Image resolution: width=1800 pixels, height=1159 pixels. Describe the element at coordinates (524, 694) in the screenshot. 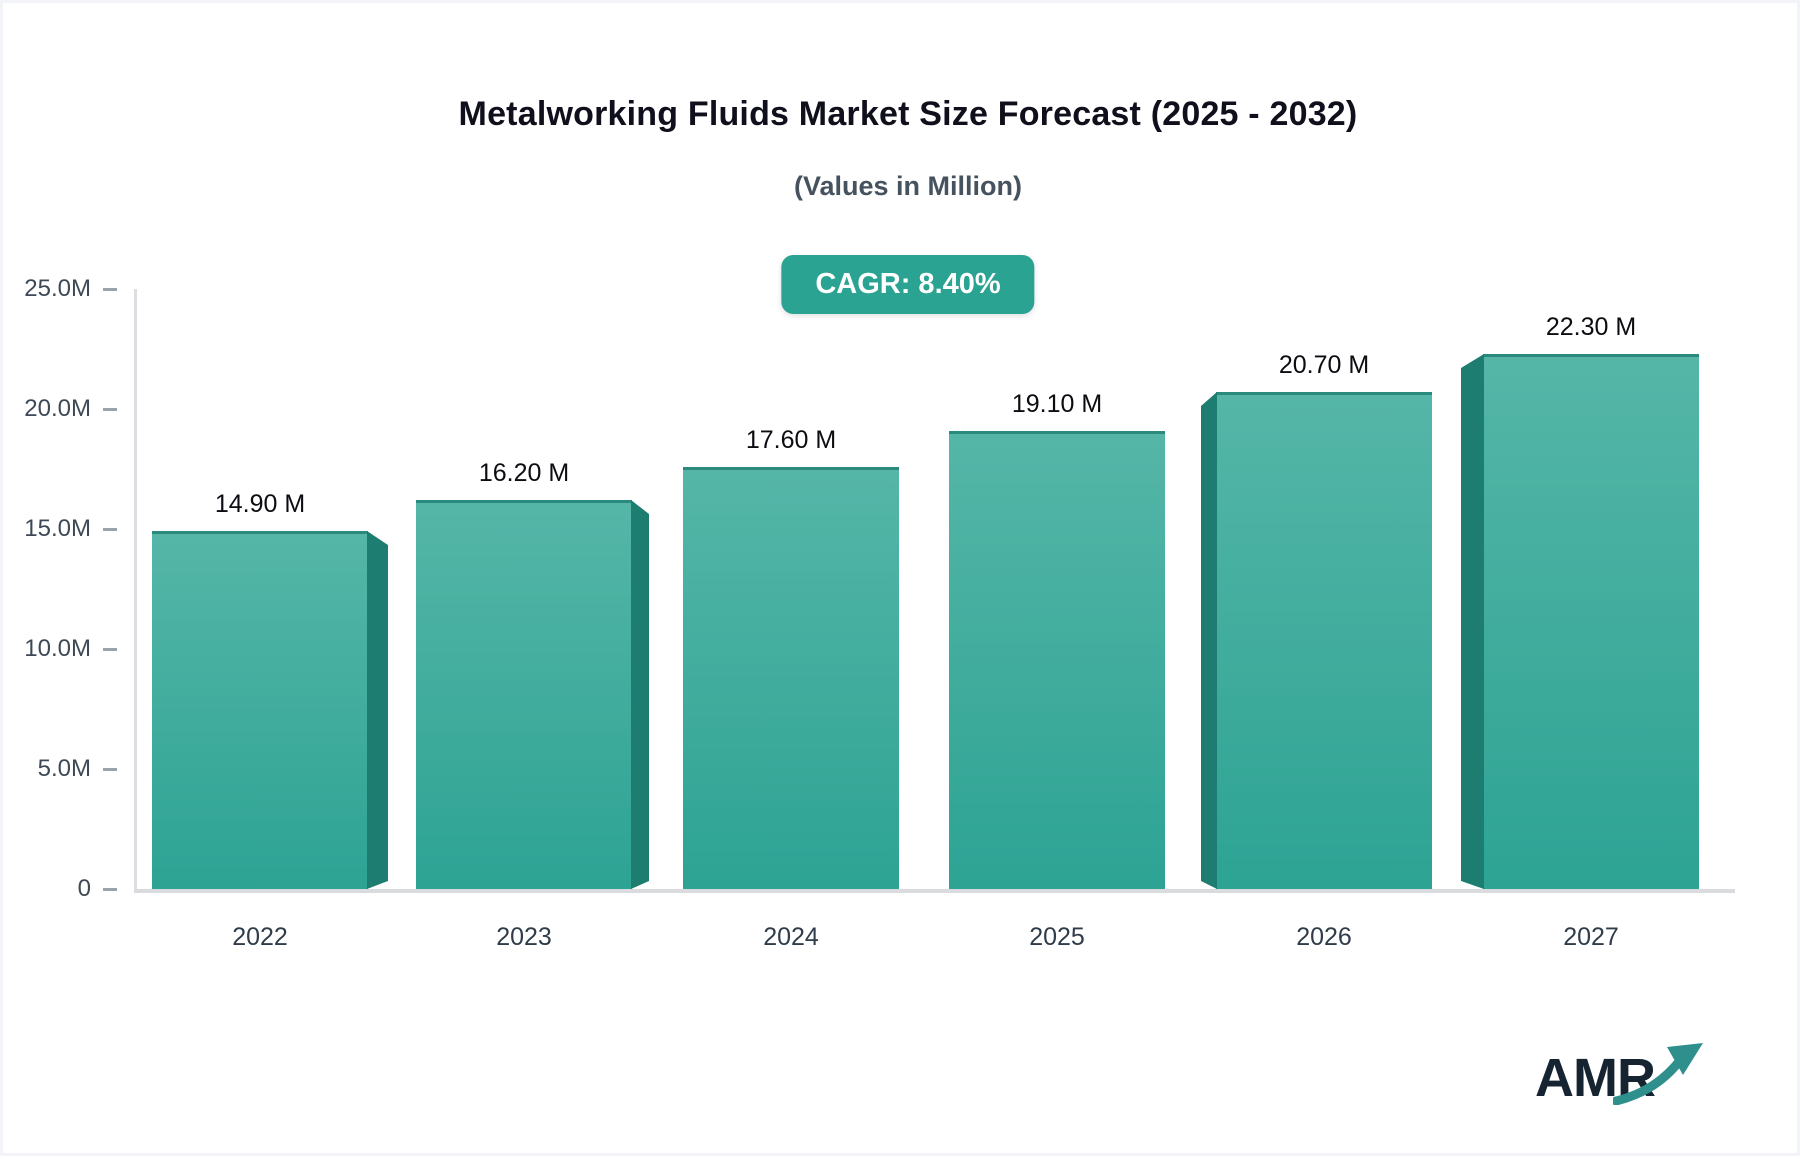

I see `bar-2023` at that location.